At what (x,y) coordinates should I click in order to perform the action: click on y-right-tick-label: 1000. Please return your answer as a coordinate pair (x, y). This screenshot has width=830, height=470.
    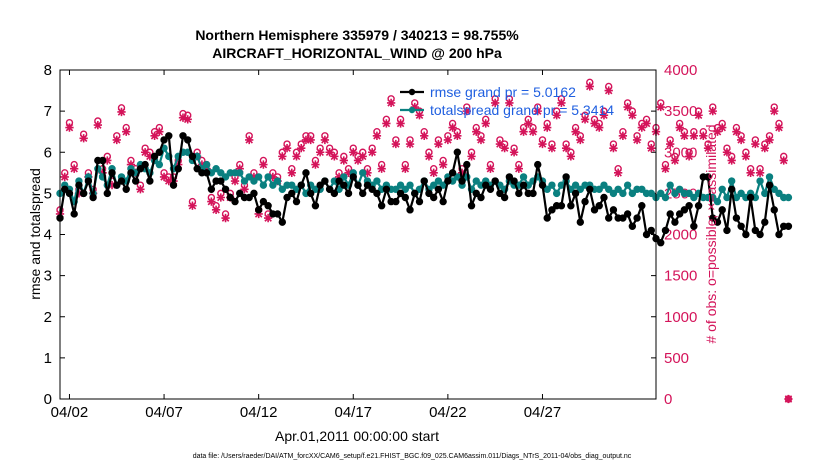
    Looking at the image, I should click on (680, 317).